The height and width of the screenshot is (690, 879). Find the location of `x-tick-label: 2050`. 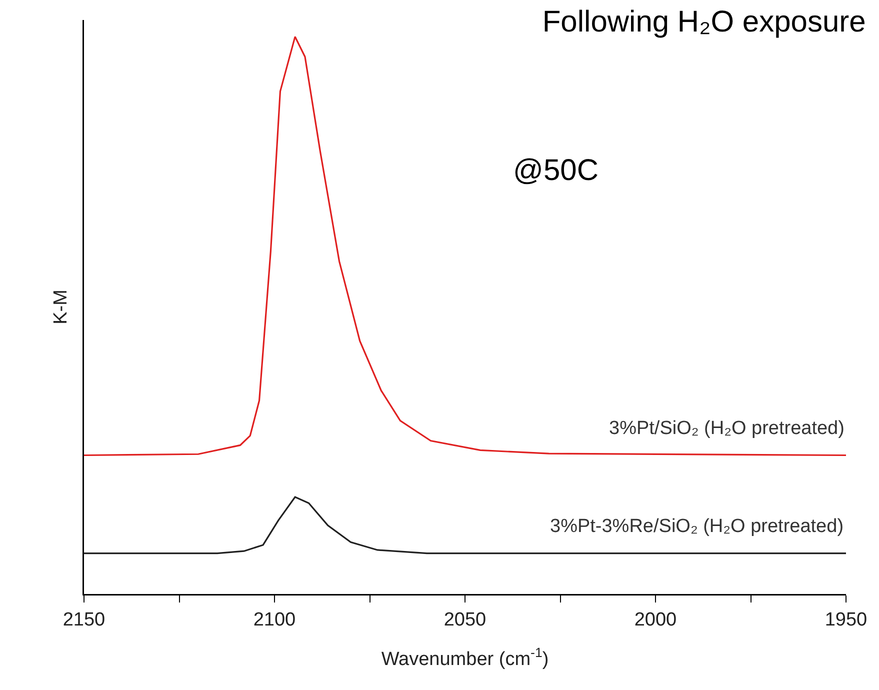

x-tick-label: 2050 is located at coordinates (465, 619).